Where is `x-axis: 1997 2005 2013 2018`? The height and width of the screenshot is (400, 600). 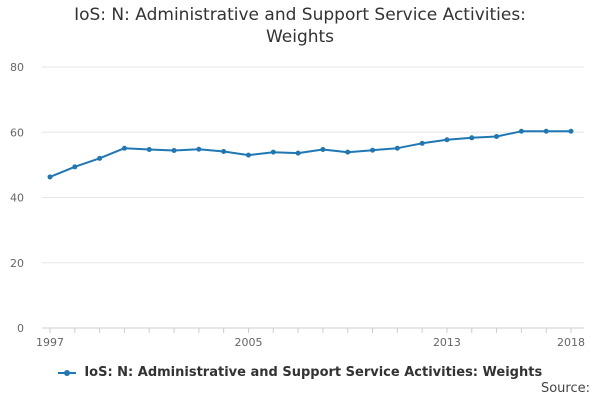
x-axis: 1997 2005 2013 2018 is located at coordinates (310, 338).